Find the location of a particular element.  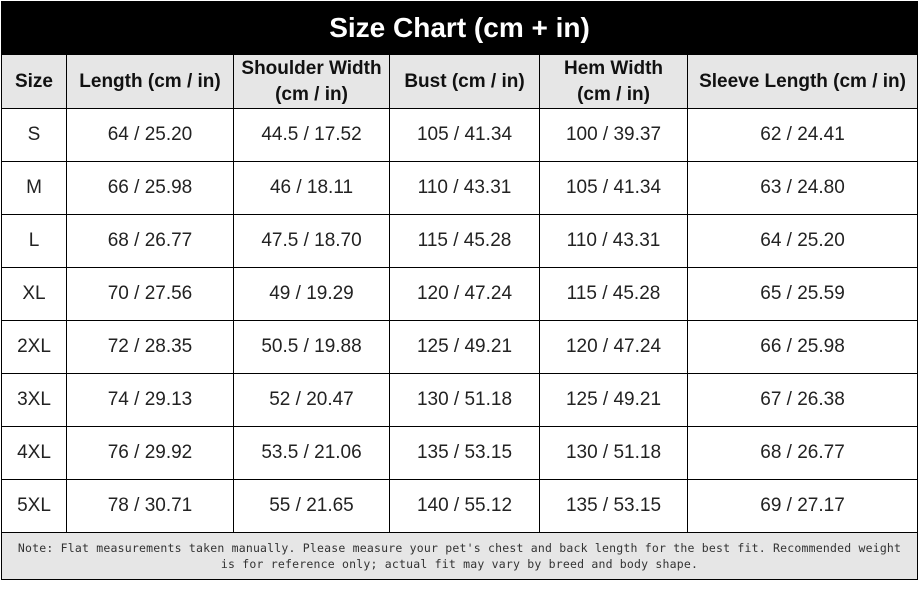

table-cell: 67 / 26.38 is located at coordinates (802, 400).